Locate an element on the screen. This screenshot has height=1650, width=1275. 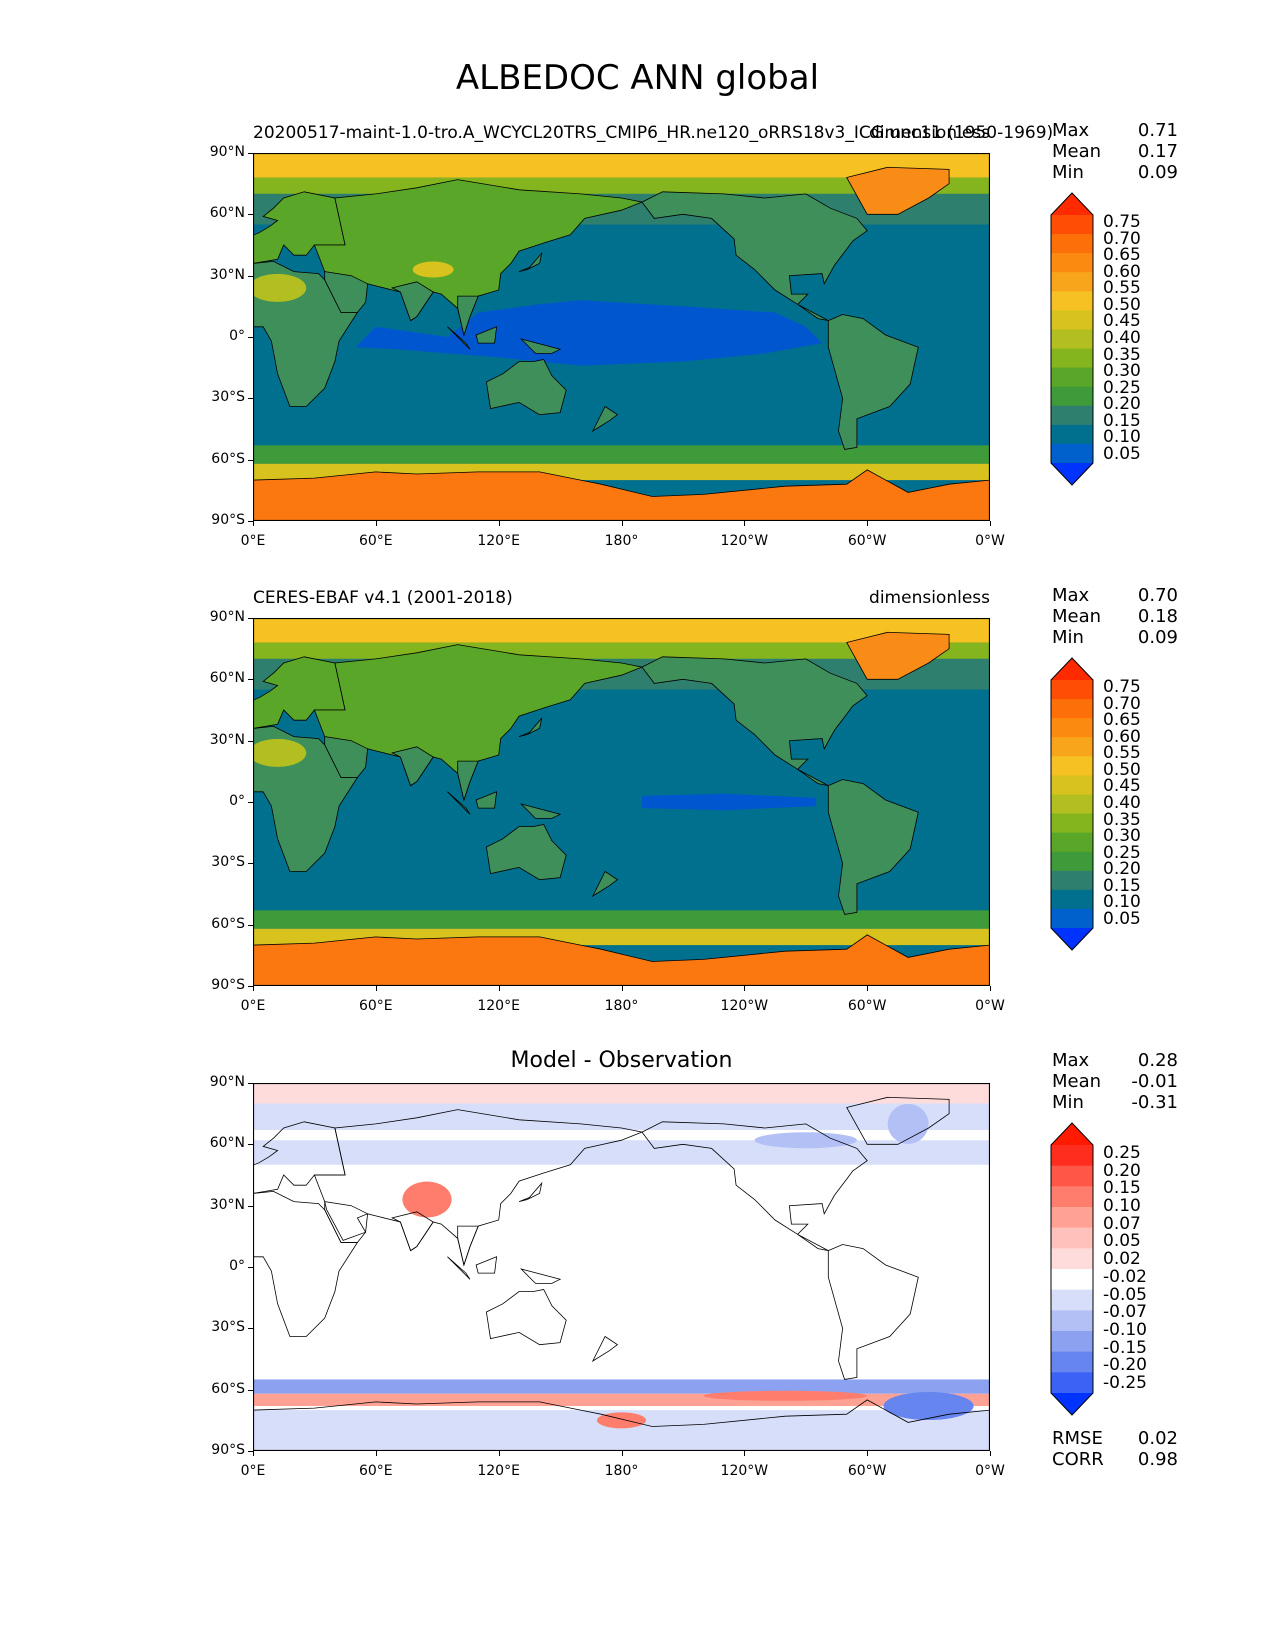
lat-tick-label: 0° is located at coordinates (237, 801).